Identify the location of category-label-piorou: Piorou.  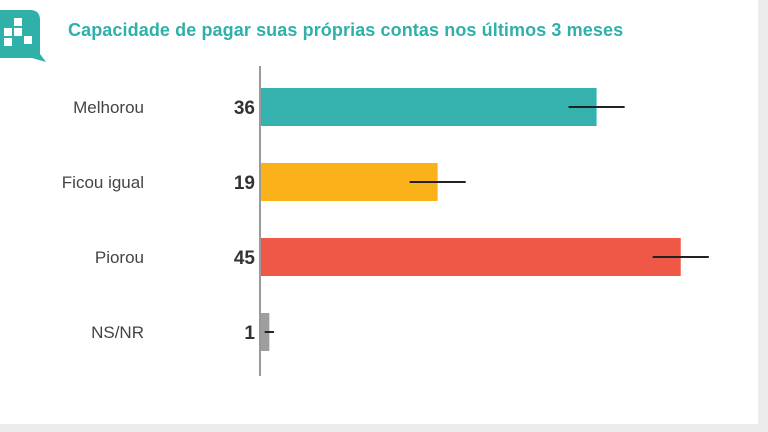
(119, 257).